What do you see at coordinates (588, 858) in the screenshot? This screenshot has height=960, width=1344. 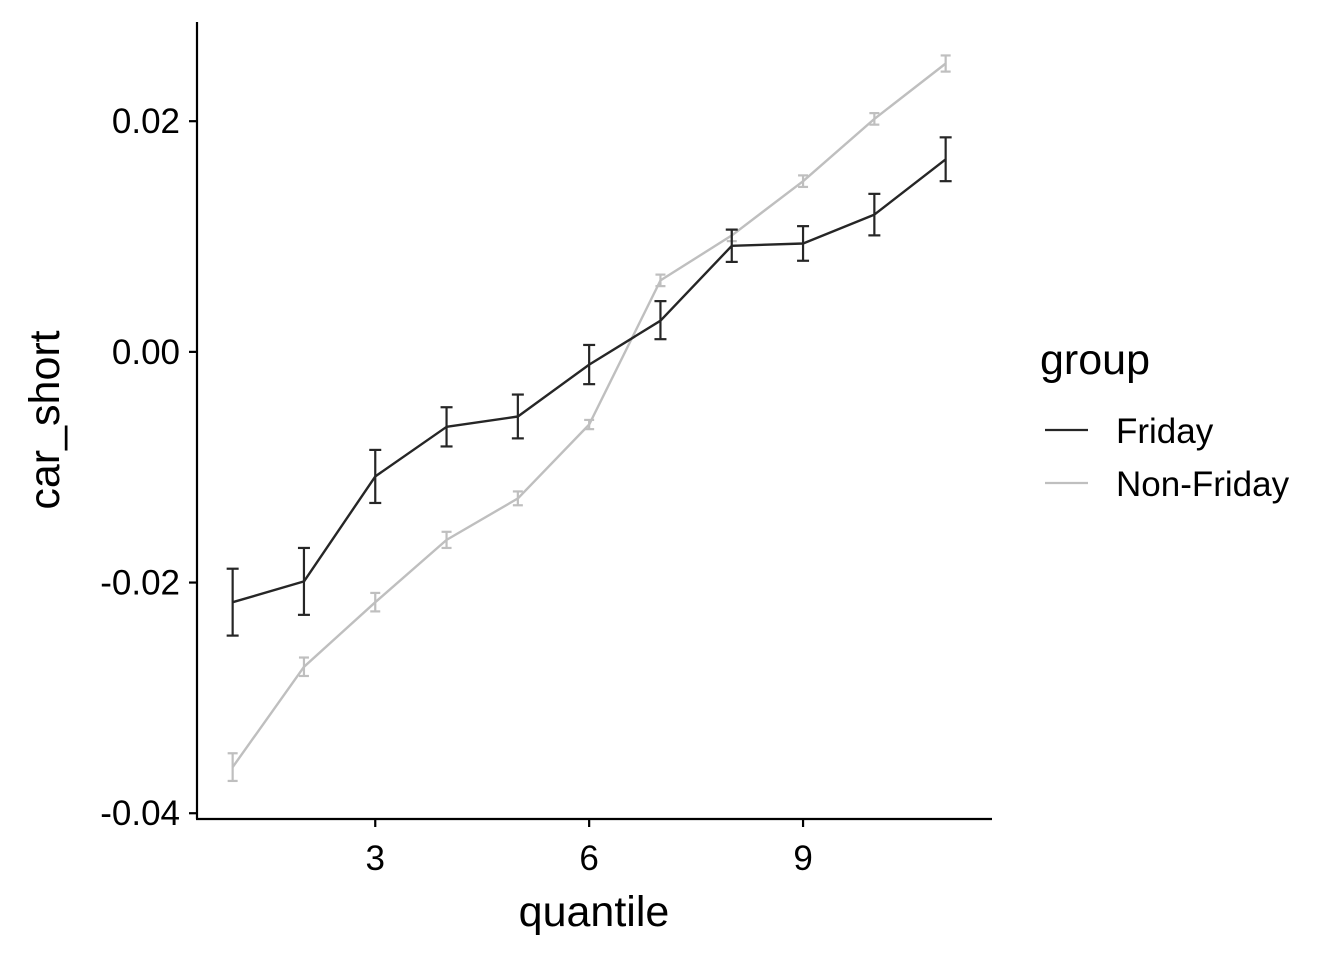 I see `x-tick-label: 6` at bounding box center [588, 858].